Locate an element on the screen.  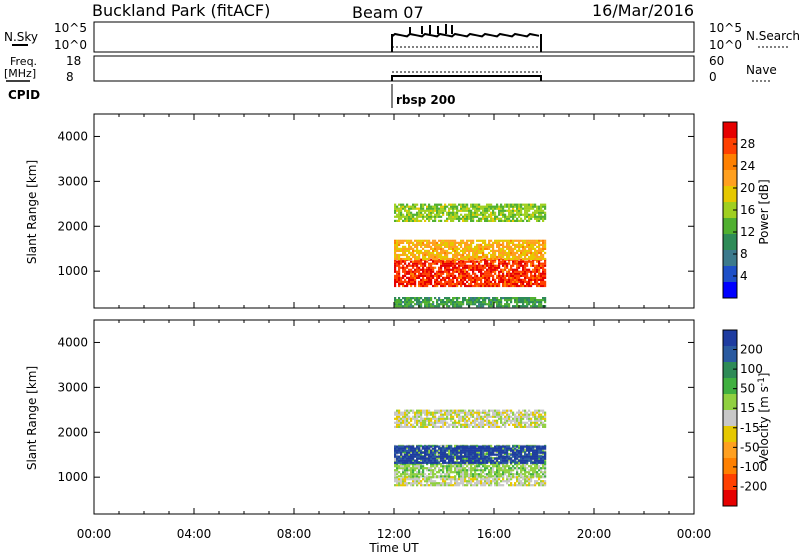
colorbar-tick-label: 16 is located at coordinates (747, 210).